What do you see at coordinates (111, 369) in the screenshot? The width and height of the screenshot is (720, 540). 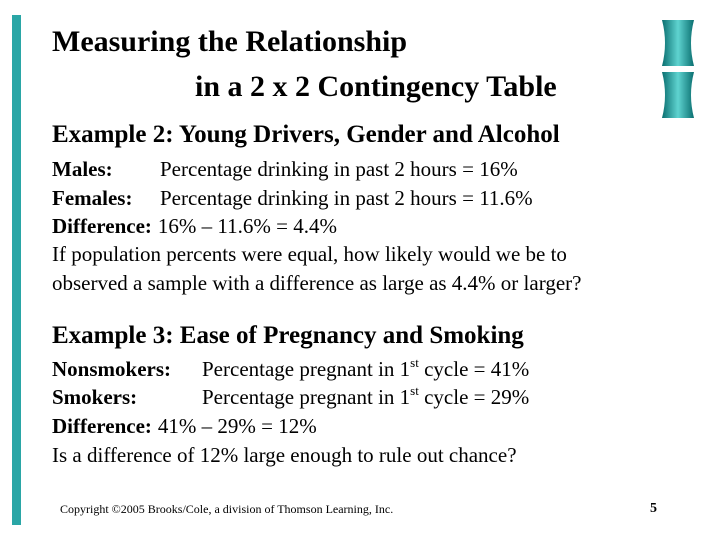 I see `line-label: Nonsmokers:` at bounding box center [111, 369].